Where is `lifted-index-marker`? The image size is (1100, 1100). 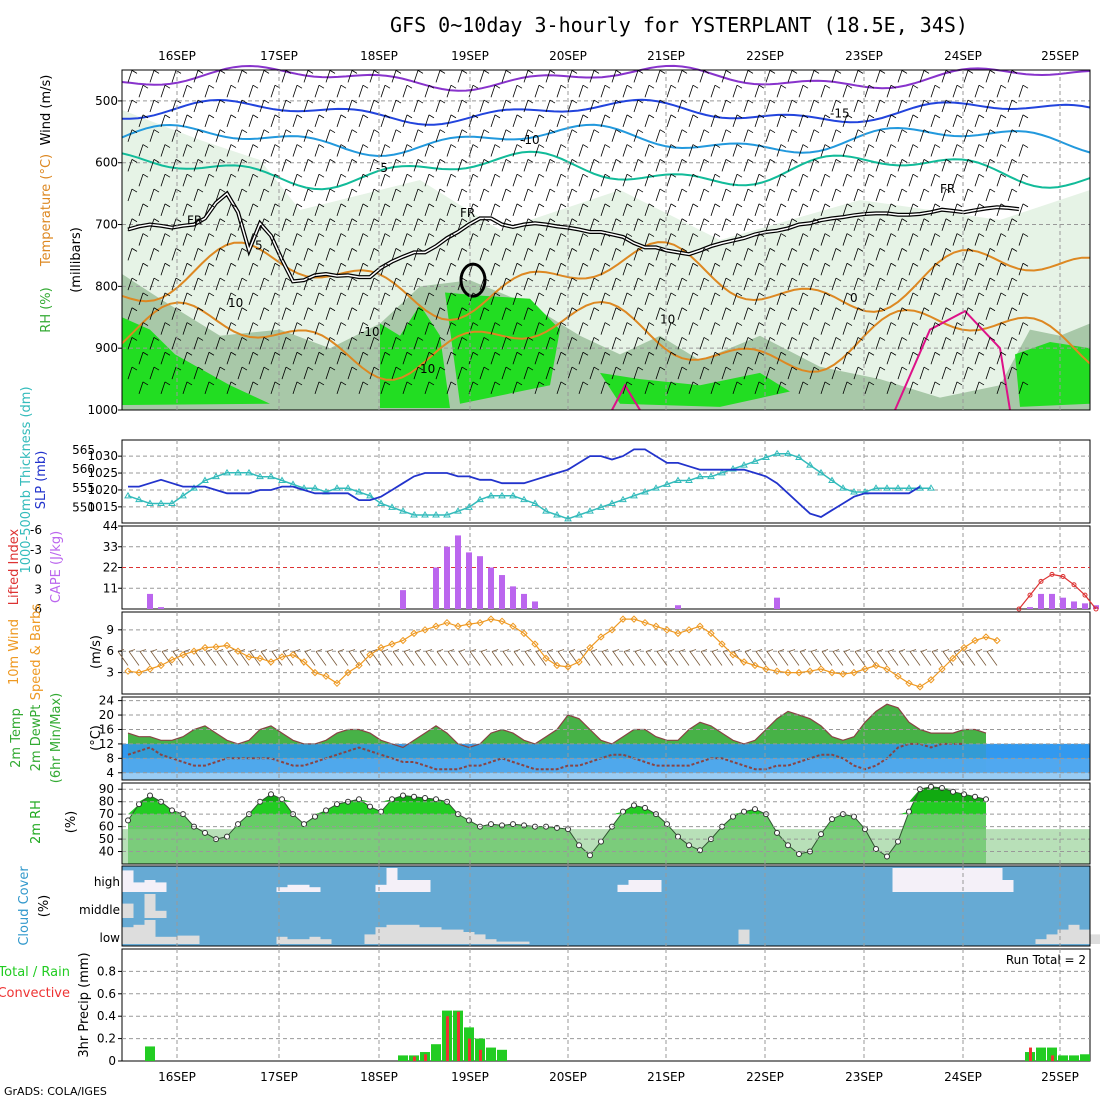
lifted-index-marker is located at coordinates (1019, 609).